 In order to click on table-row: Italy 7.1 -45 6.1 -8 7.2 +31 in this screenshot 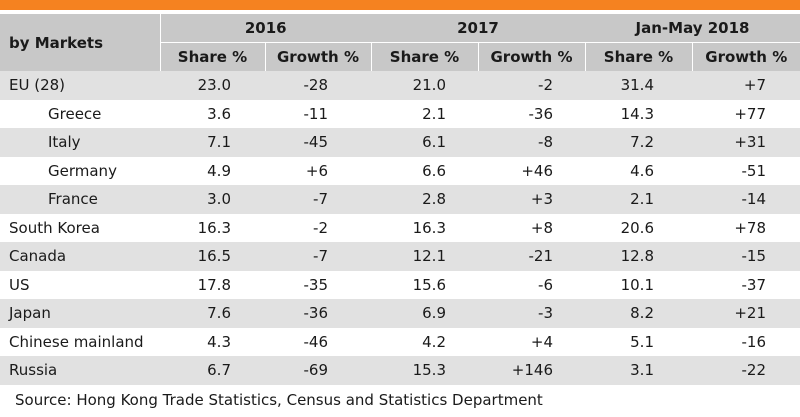, I will do `click(400, 142)`.